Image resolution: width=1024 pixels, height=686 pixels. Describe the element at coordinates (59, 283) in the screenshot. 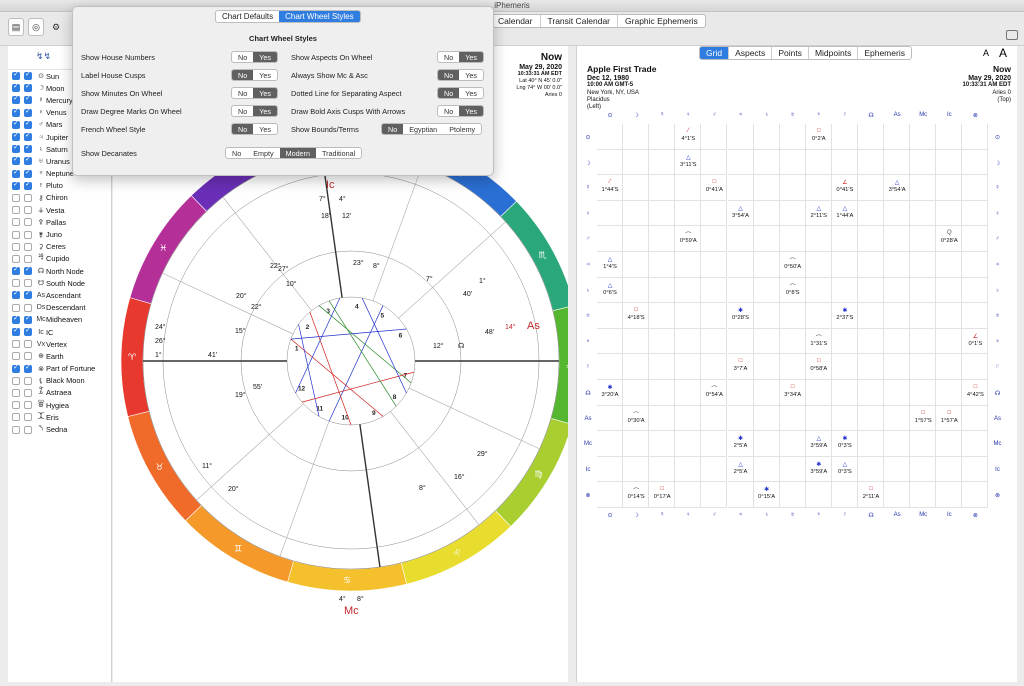

I see `planet-row: ☋ South Node` at that location.